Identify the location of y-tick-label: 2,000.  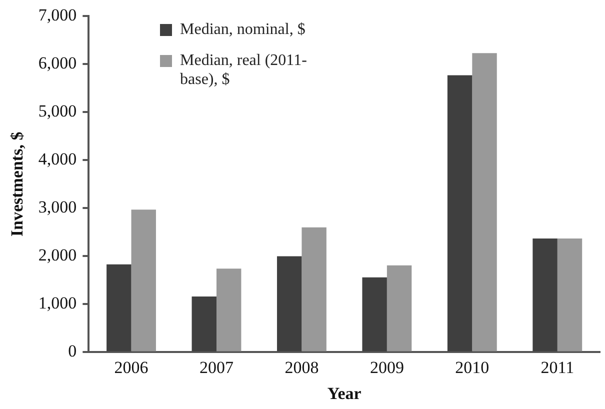
(57, 255).